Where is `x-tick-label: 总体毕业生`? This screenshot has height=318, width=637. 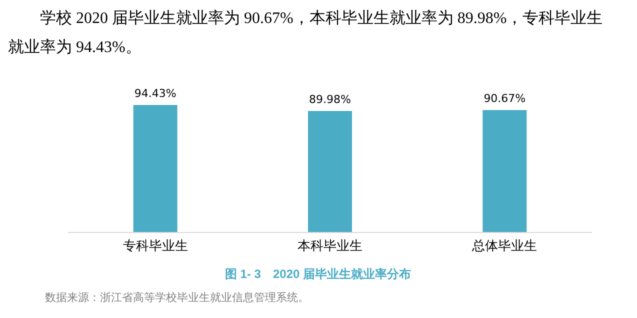 x-tick-label: 总体毕业生 is located at coordinates (504, 245).